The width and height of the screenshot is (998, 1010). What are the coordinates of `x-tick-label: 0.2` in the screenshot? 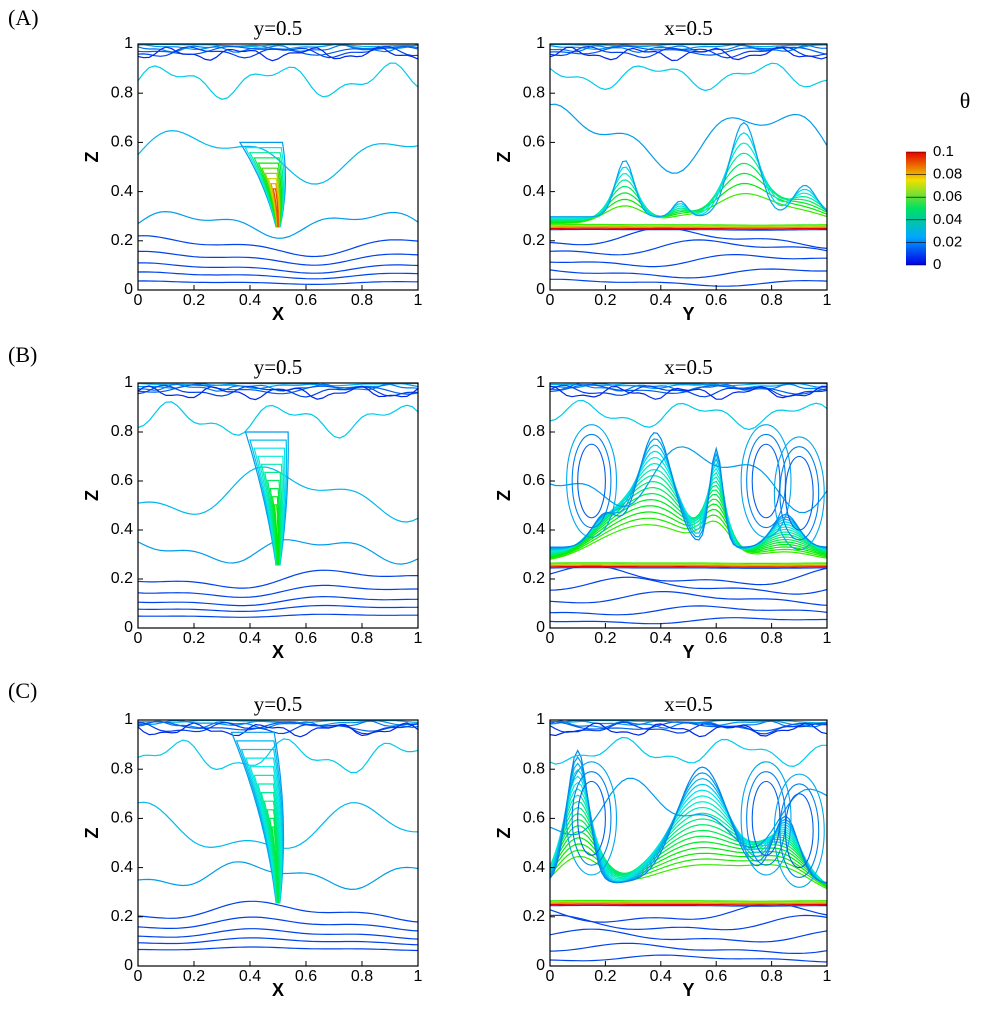 It's located at (194, 976).